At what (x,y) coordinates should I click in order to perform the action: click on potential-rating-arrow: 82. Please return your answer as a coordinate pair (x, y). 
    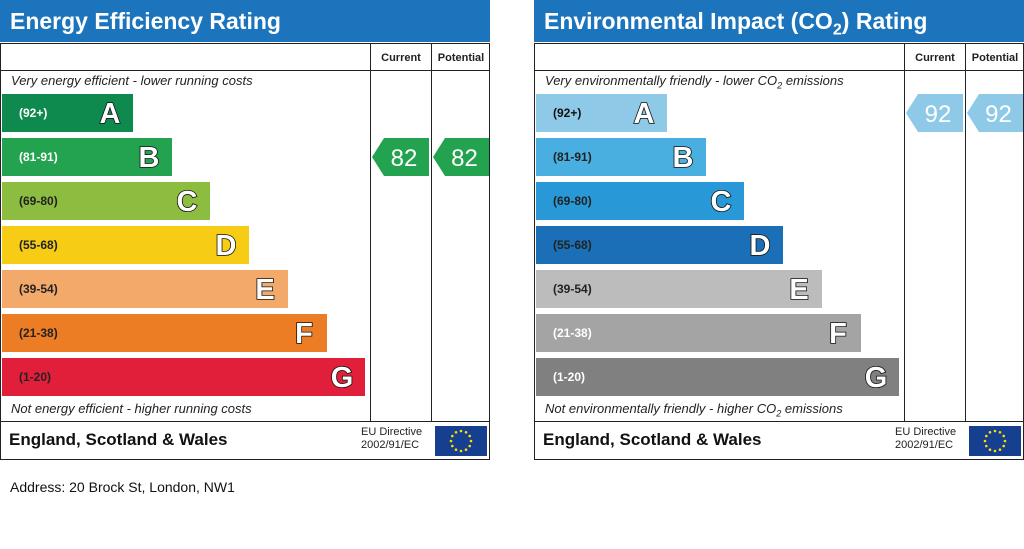
    Looking at the image, I should click on (461, 157).